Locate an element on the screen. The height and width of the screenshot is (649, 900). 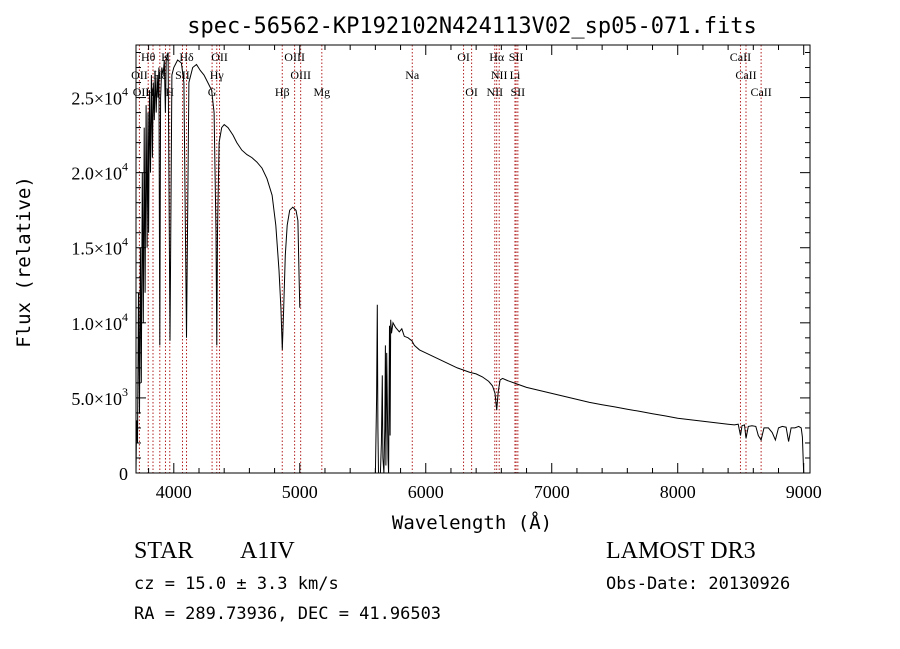
y-tick-label: 2.0×10⁴ is located at coordinates (99, 172).